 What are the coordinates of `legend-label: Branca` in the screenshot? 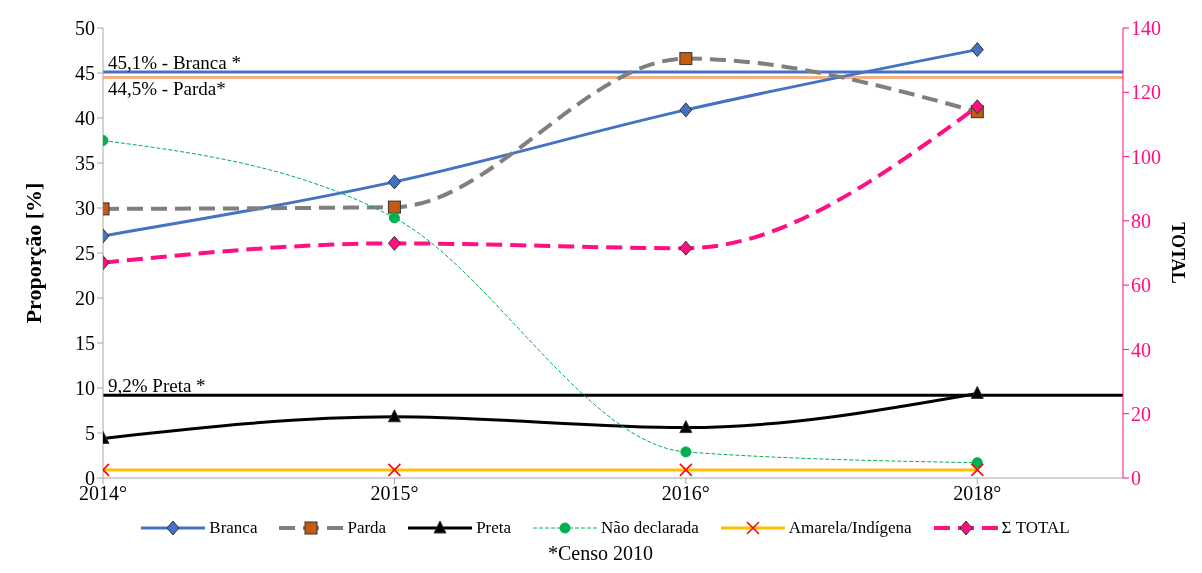 It's located at (233, 528).